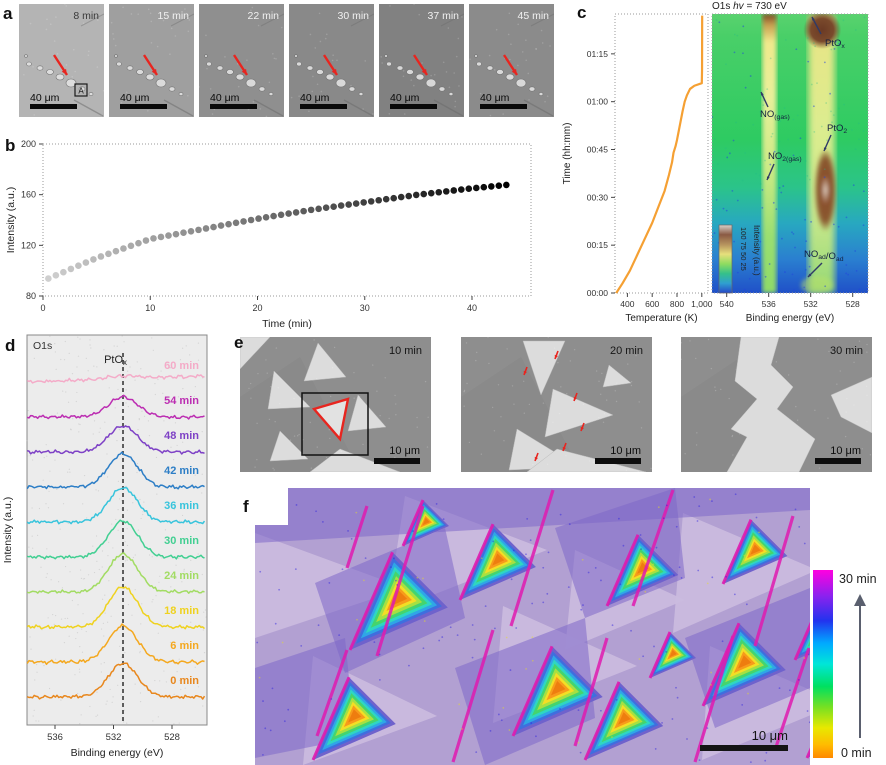 Image resolution: width=886 pixels, height=765 pixels. I want to click on c-temp-axis-label: Temperature (K), so click(661, 318).